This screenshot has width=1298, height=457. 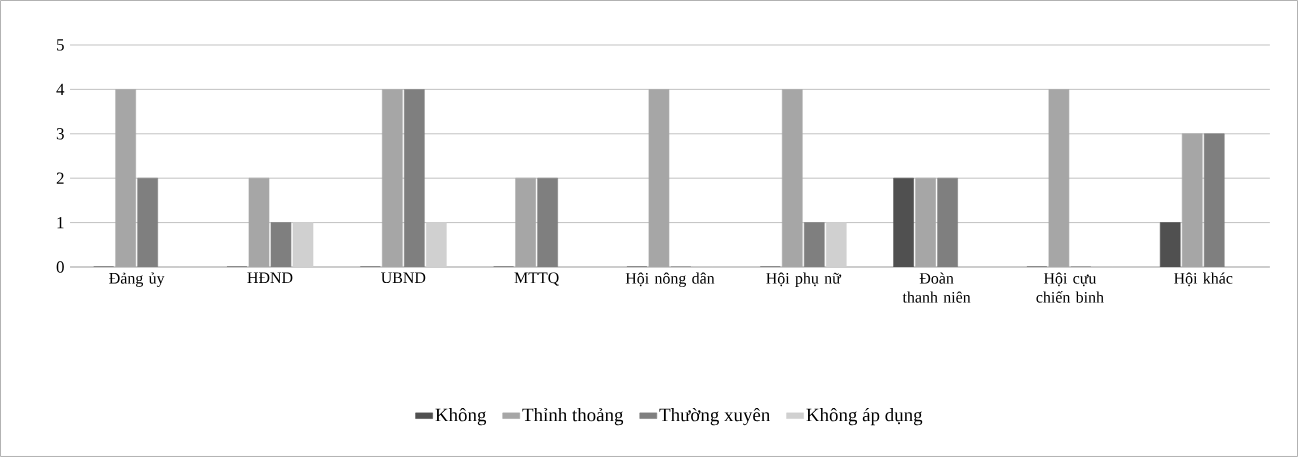 What do you see at coordinates (461, 416) in the screenshot?
I see `legend-label: Không` at bounding box center [461, 416].